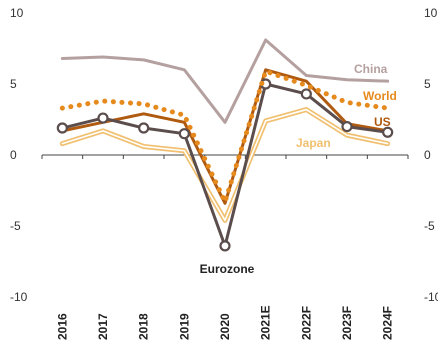 The height and width of the screenshot is (345, 438). Describe the element at coordinates (429, 226) in the screenshot. I see `y-tick-label-right: -5` at that location.